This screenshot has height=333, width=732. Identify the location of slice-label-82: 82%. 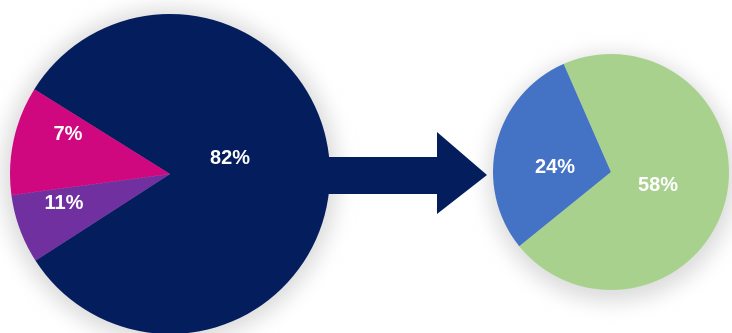
(230, 158).